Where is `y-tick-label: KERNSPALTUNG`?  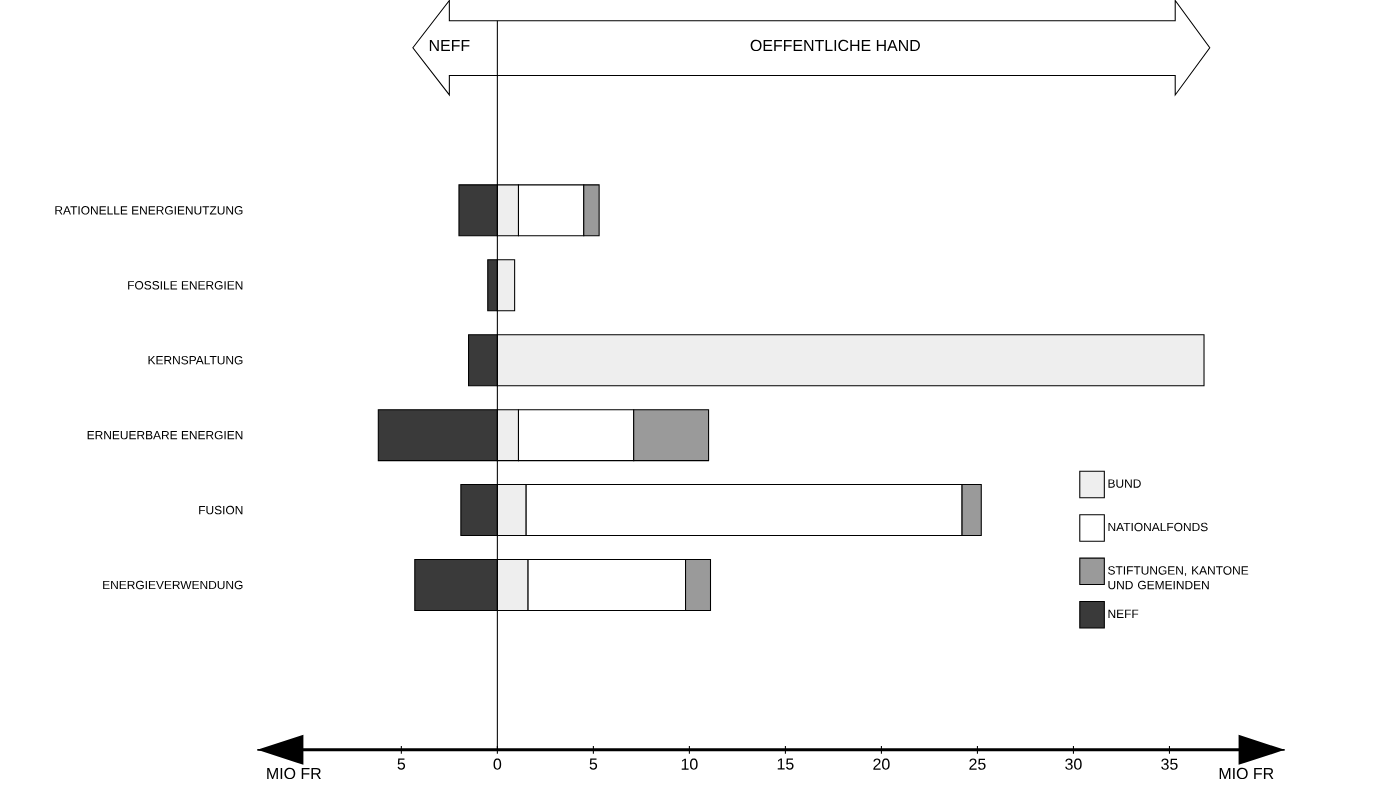
y-tick-label: KERNSPALTUNG is located at coordinates (195, 360).